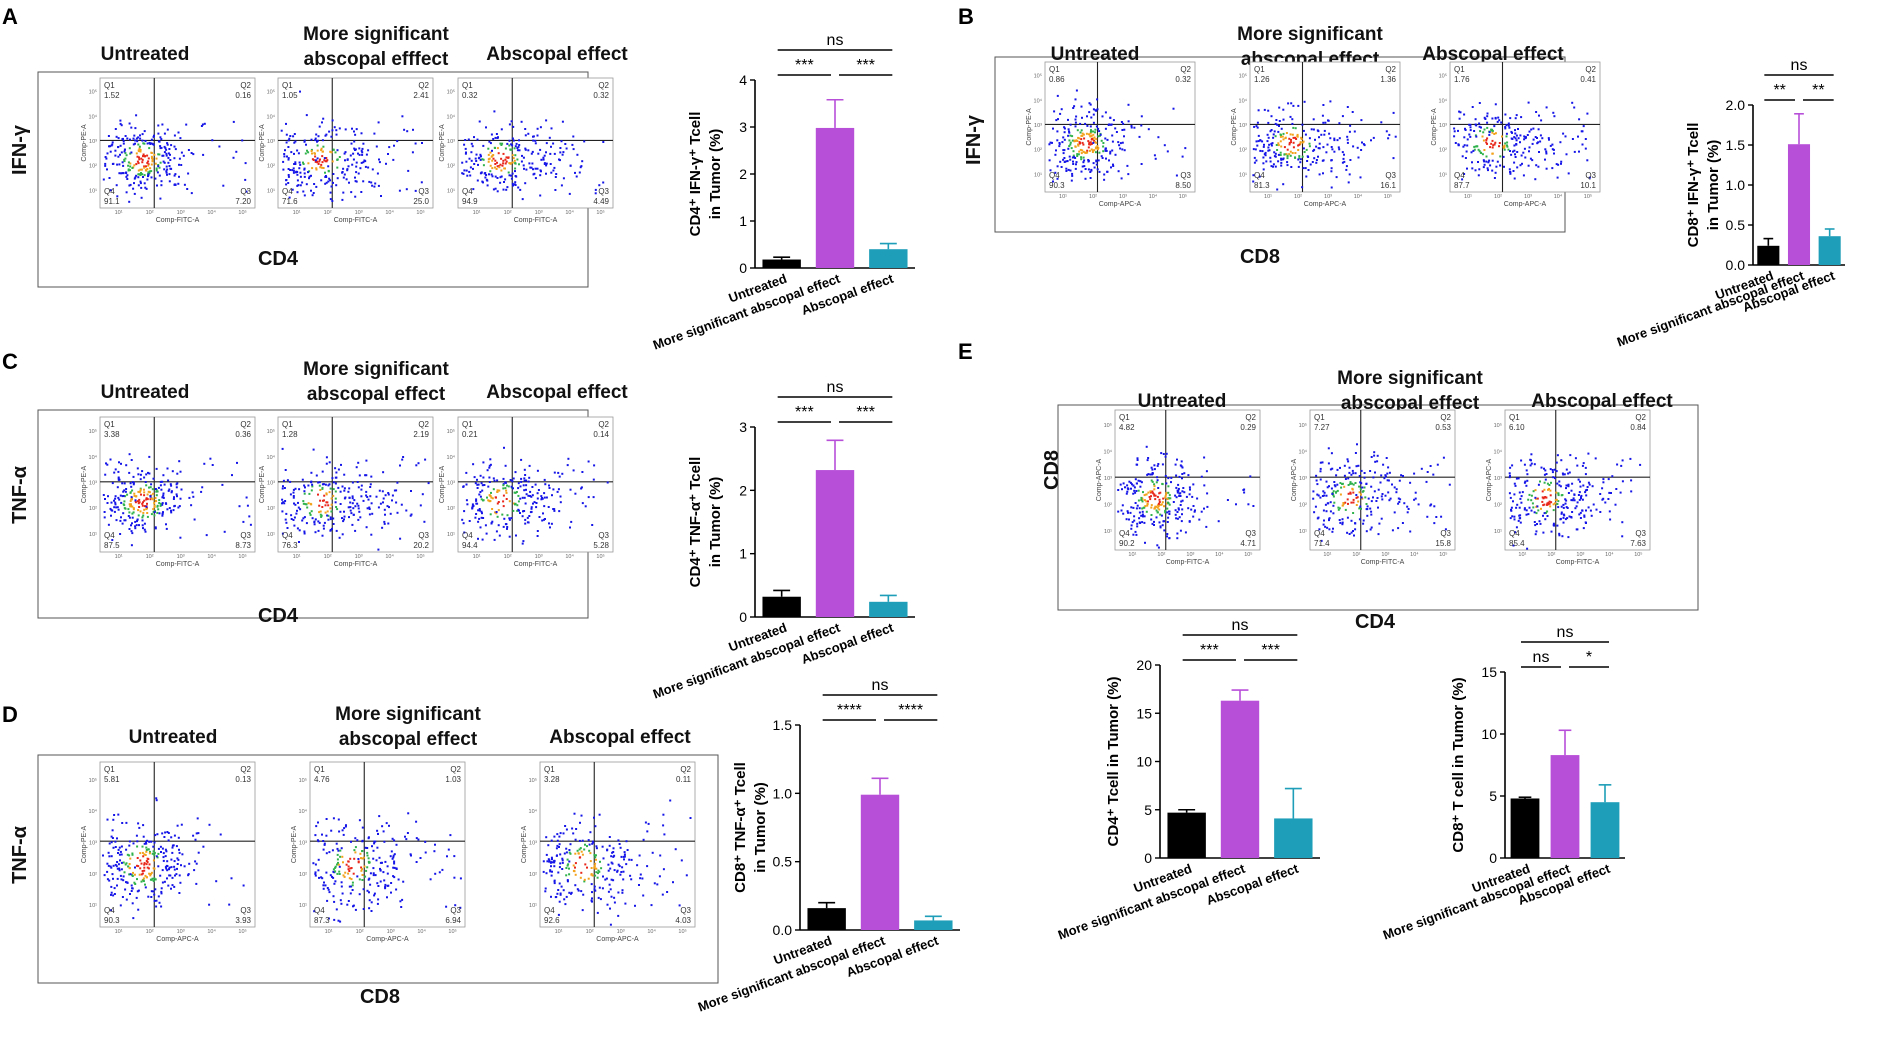 The width and height of the screenshot is (1890, 1043). Describe the element at coordinates (533, 875) in the screenshot. I see `y-decade-tick: 10²` at that location.